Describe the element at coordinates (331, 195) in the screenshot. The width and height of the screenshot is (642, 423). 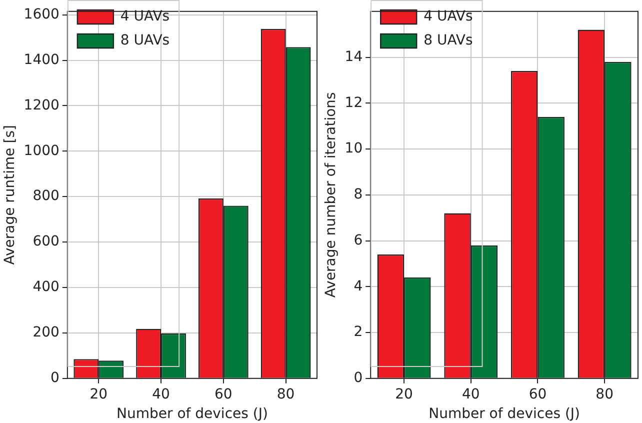
I see `y-axis-title: Average number of iterations` at that location.